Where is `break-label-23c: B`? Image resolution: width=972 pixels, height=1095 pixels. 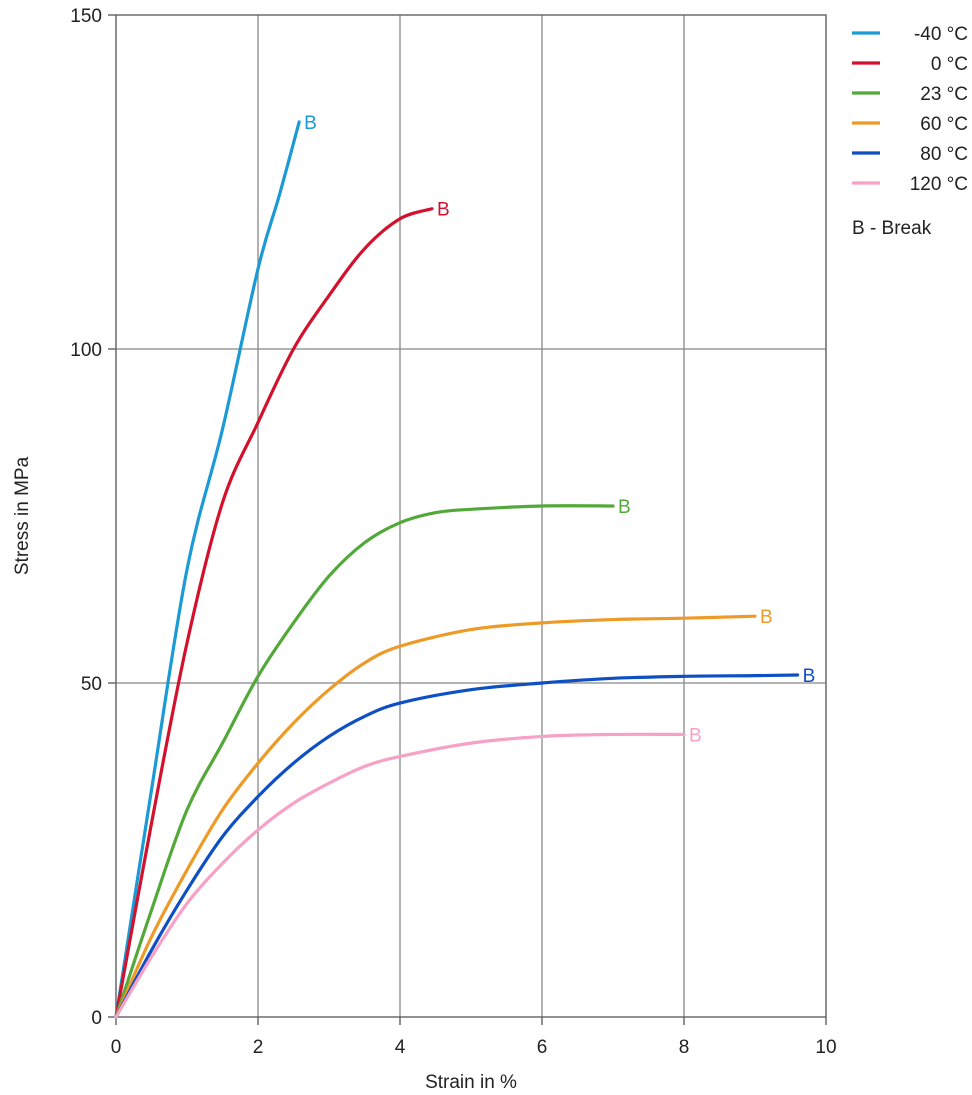
break-label-23c: B is located at coordinates (624, 507).